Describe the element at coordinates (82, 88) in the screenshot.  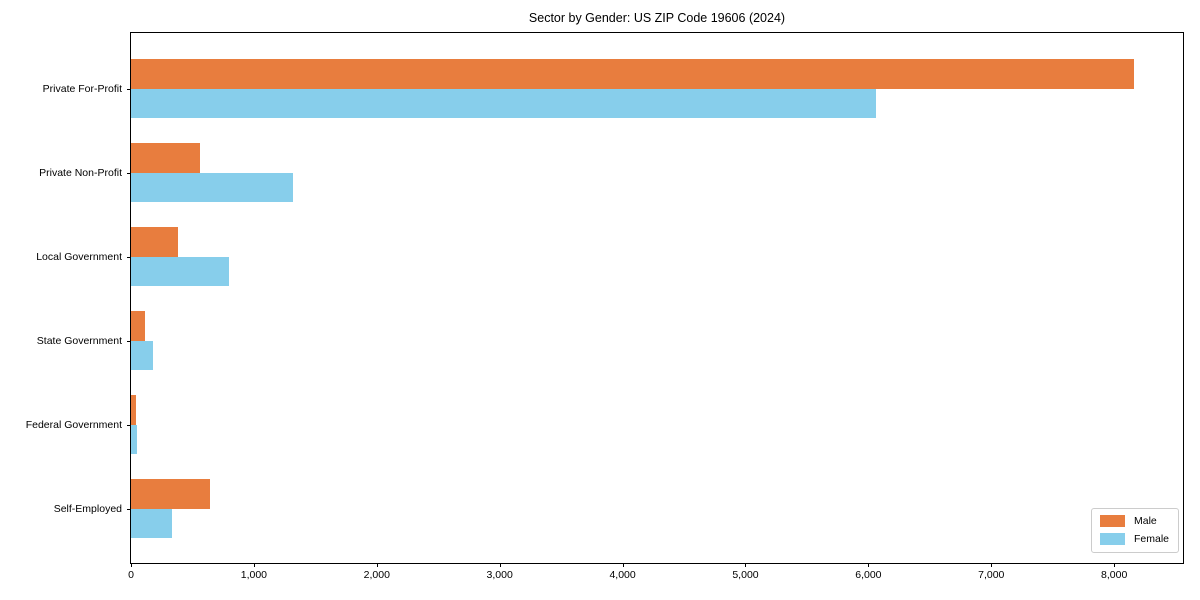
I see `y-tick-label: Private For-Profit` at that location.